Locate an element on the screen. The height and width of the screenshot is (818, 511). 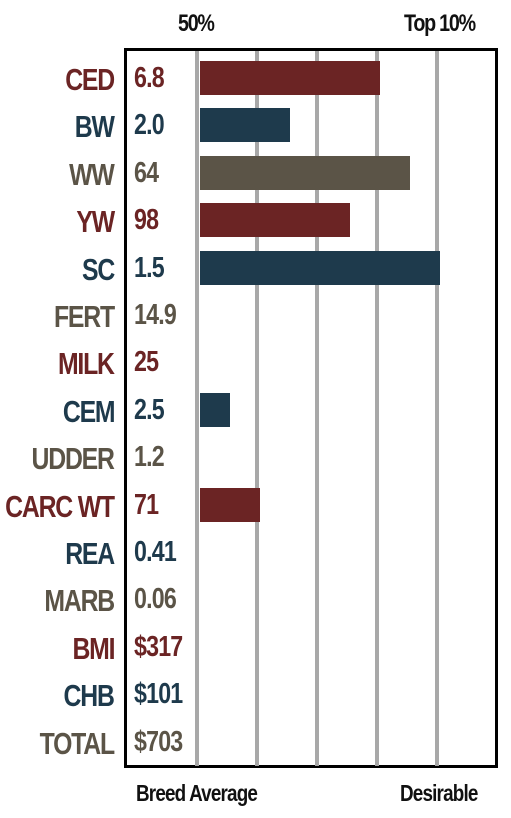
trait-row: CEM 2.5 is located at coordinates (255, 410).